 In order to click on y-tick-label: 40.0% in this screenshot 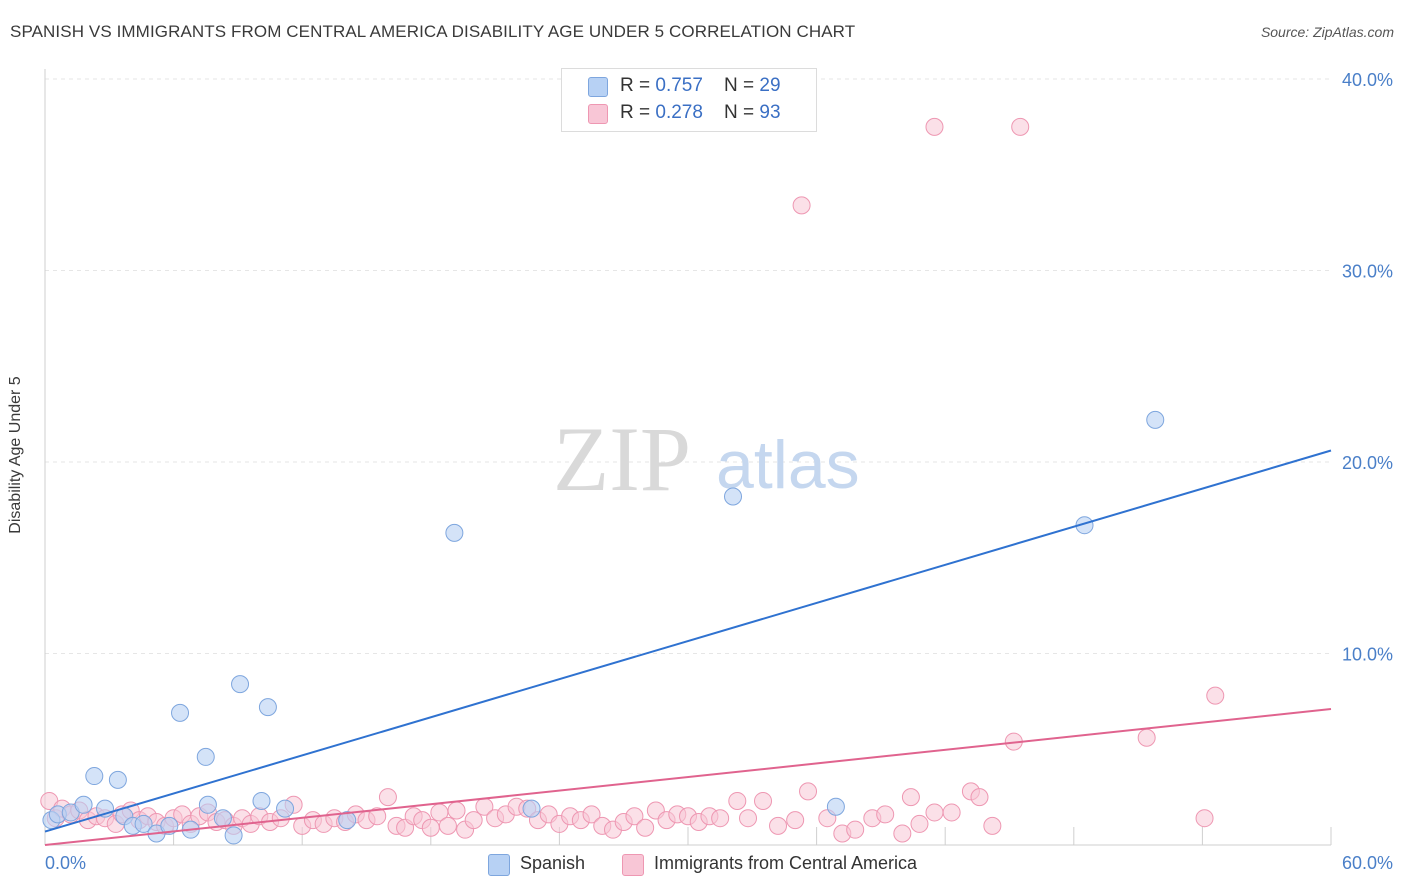, I will do `click(1367, 80)`.